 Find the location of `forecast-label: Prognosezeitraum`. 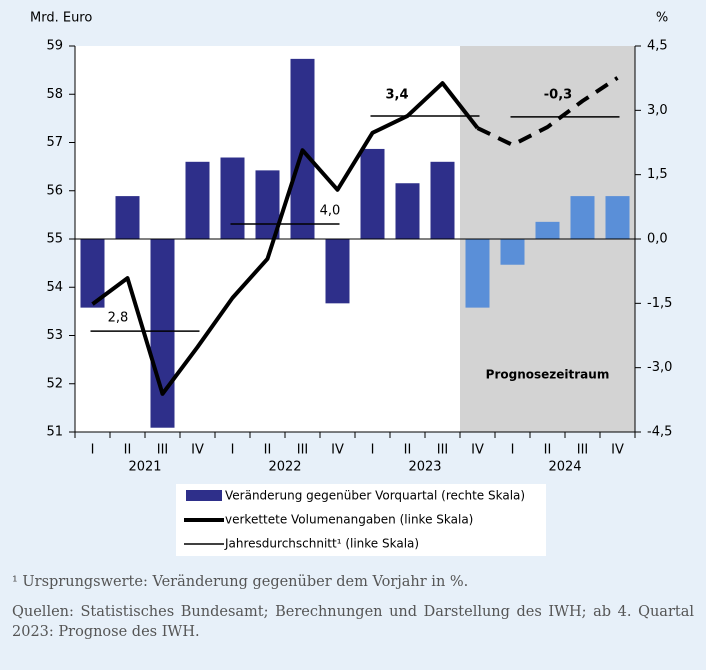

forecast-label: Prognosezeitraum is located at coordinates (548, 375).